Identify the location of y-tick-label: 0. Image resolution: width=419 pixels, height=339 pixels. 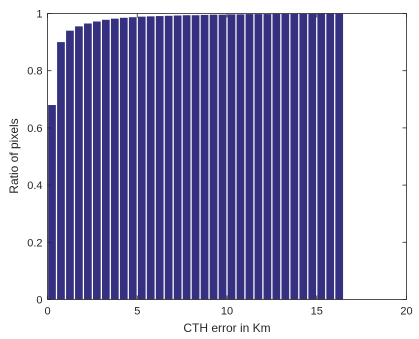
(39, 301).